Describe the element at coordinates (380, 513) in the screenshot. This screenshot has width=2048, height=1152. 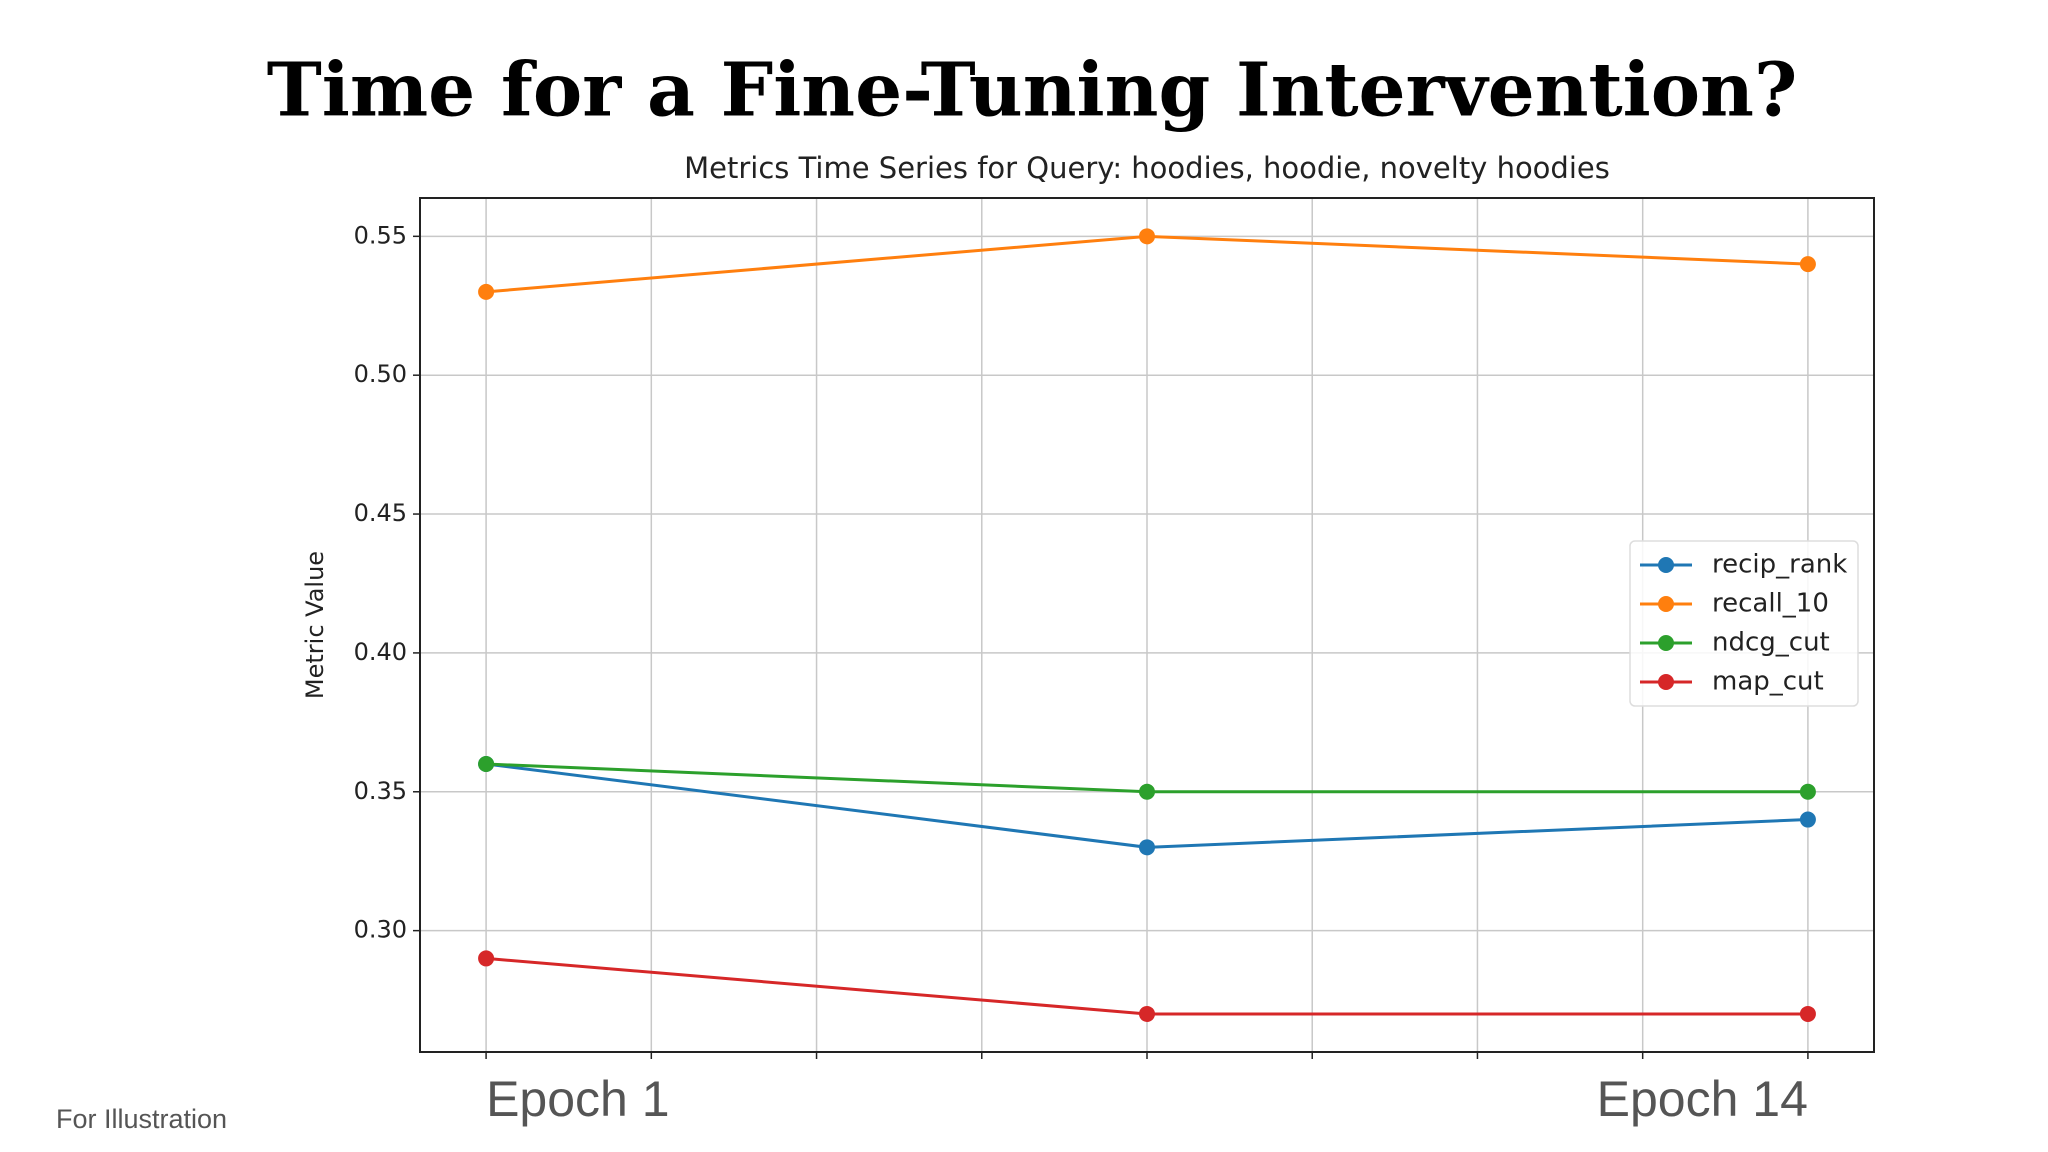
I see `y-tick-label: 0.45` at that location.